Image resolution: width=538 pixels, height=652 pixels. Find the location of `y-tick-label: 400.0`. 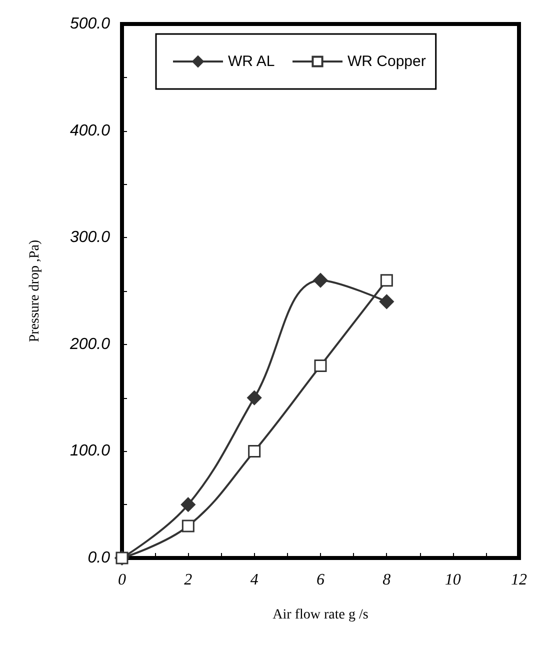

y-tick-label: 400.0 is located at coordinates (90, 131).